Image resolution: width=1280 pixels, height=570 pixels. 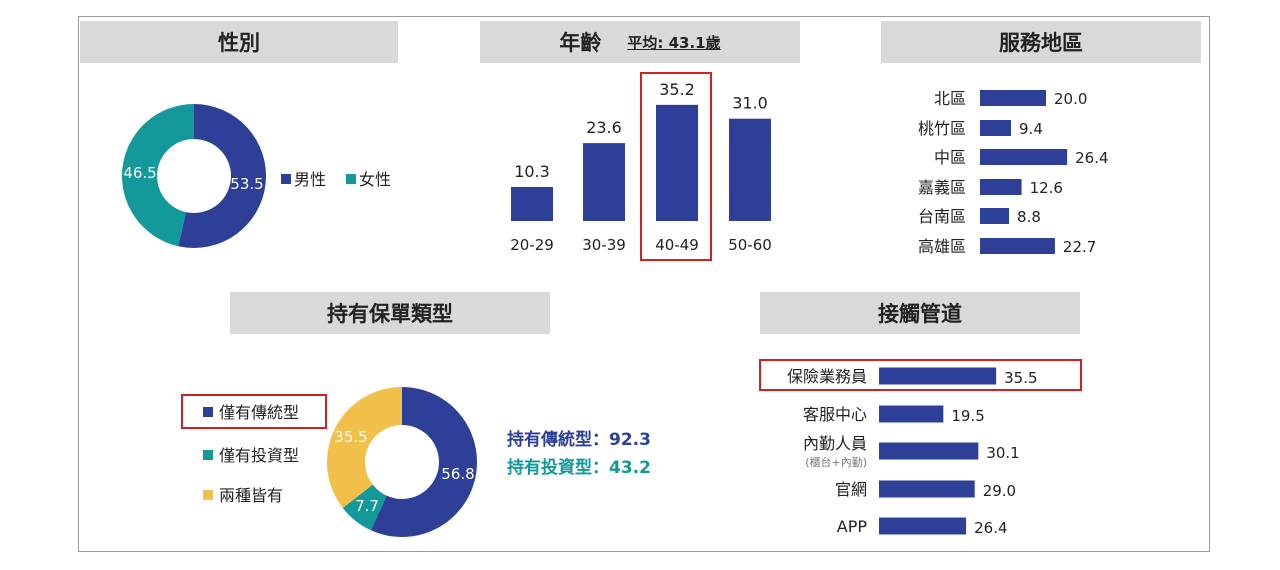 What do you see at coordinates (1091, 158) in the screenshot?
I see `region-value-label-2: 26.4` at bounding box center [1091, 158].